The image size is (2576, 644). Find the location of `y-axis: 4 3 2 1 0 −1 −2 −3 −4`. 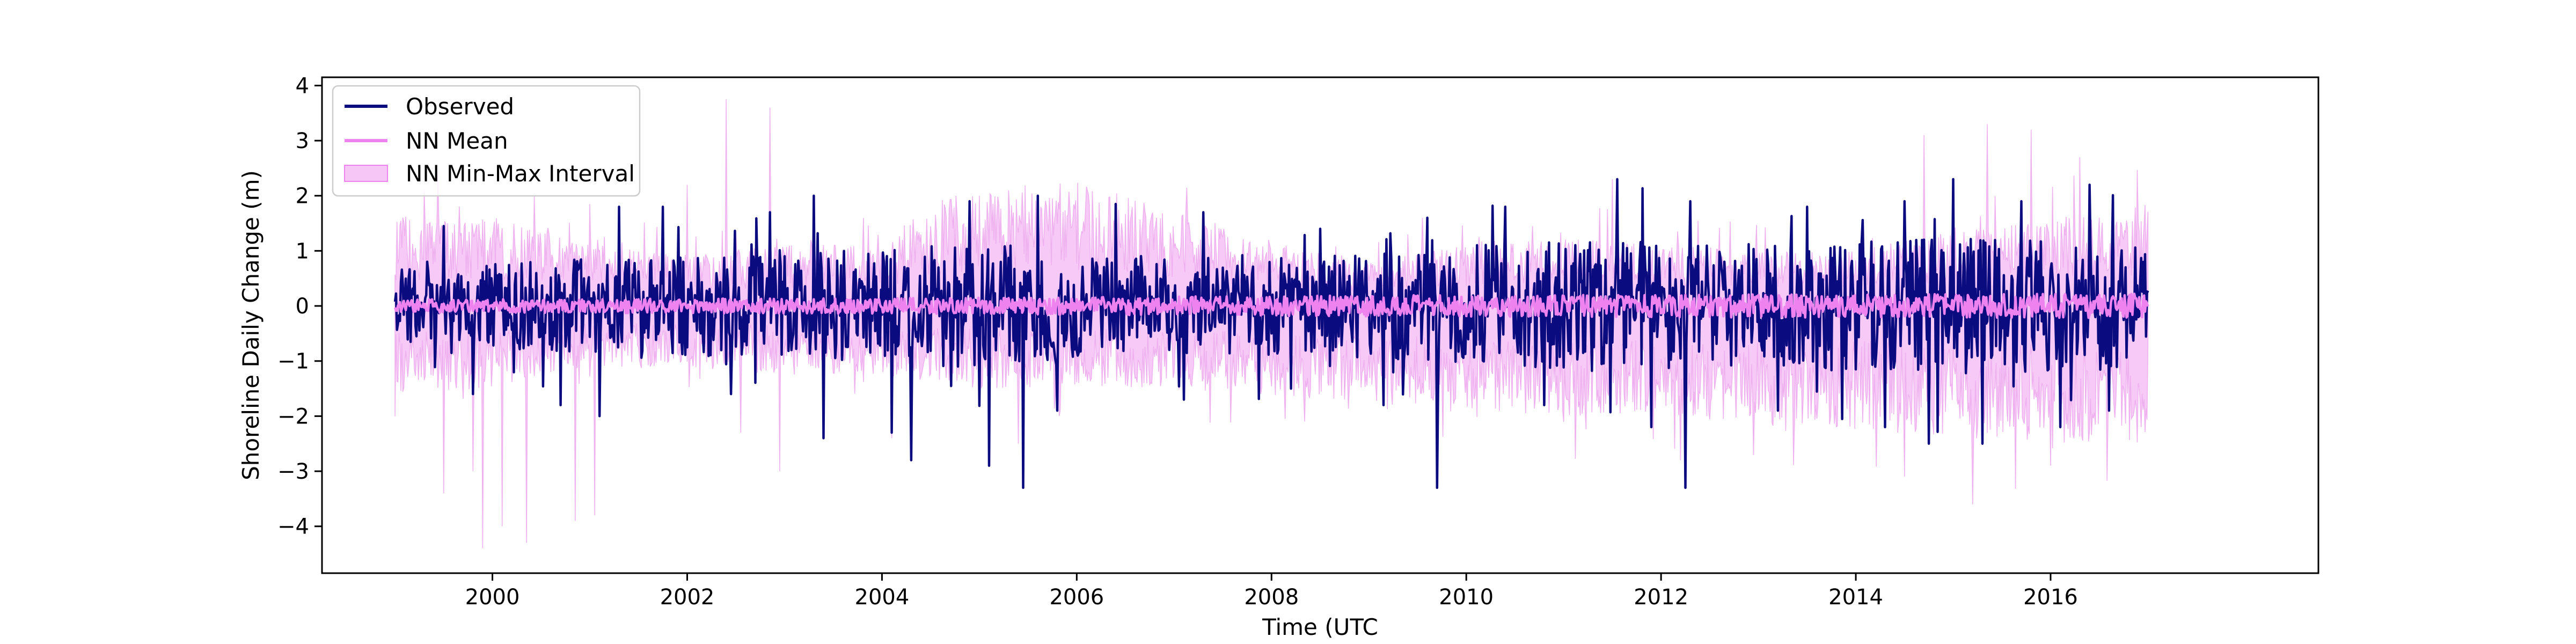

y-axis: 4 3 2 1 0 −1 −2 −3 −4 is located at coordinates (299, 306).